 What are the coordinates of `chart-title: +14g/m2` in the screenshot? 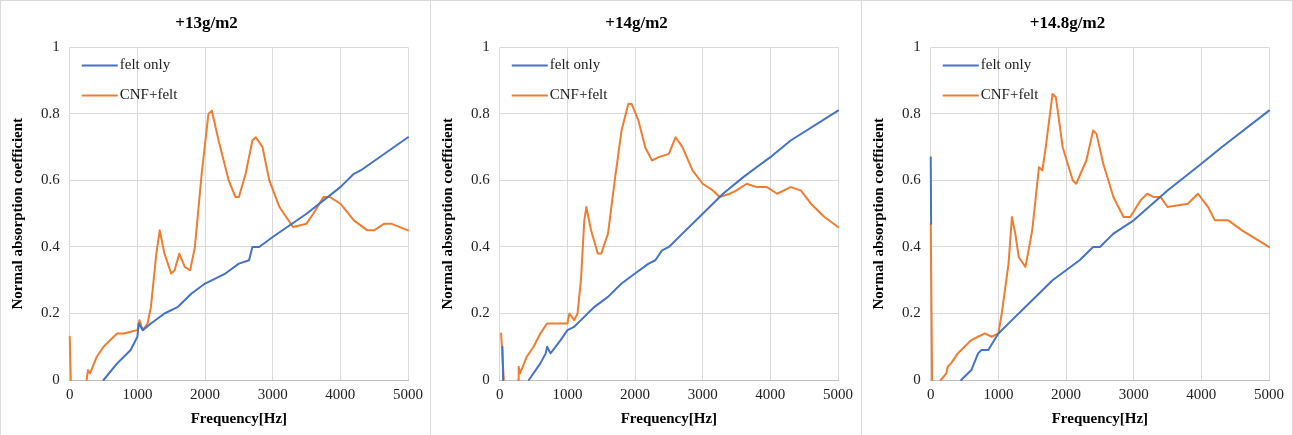 It's located at (636, 22).